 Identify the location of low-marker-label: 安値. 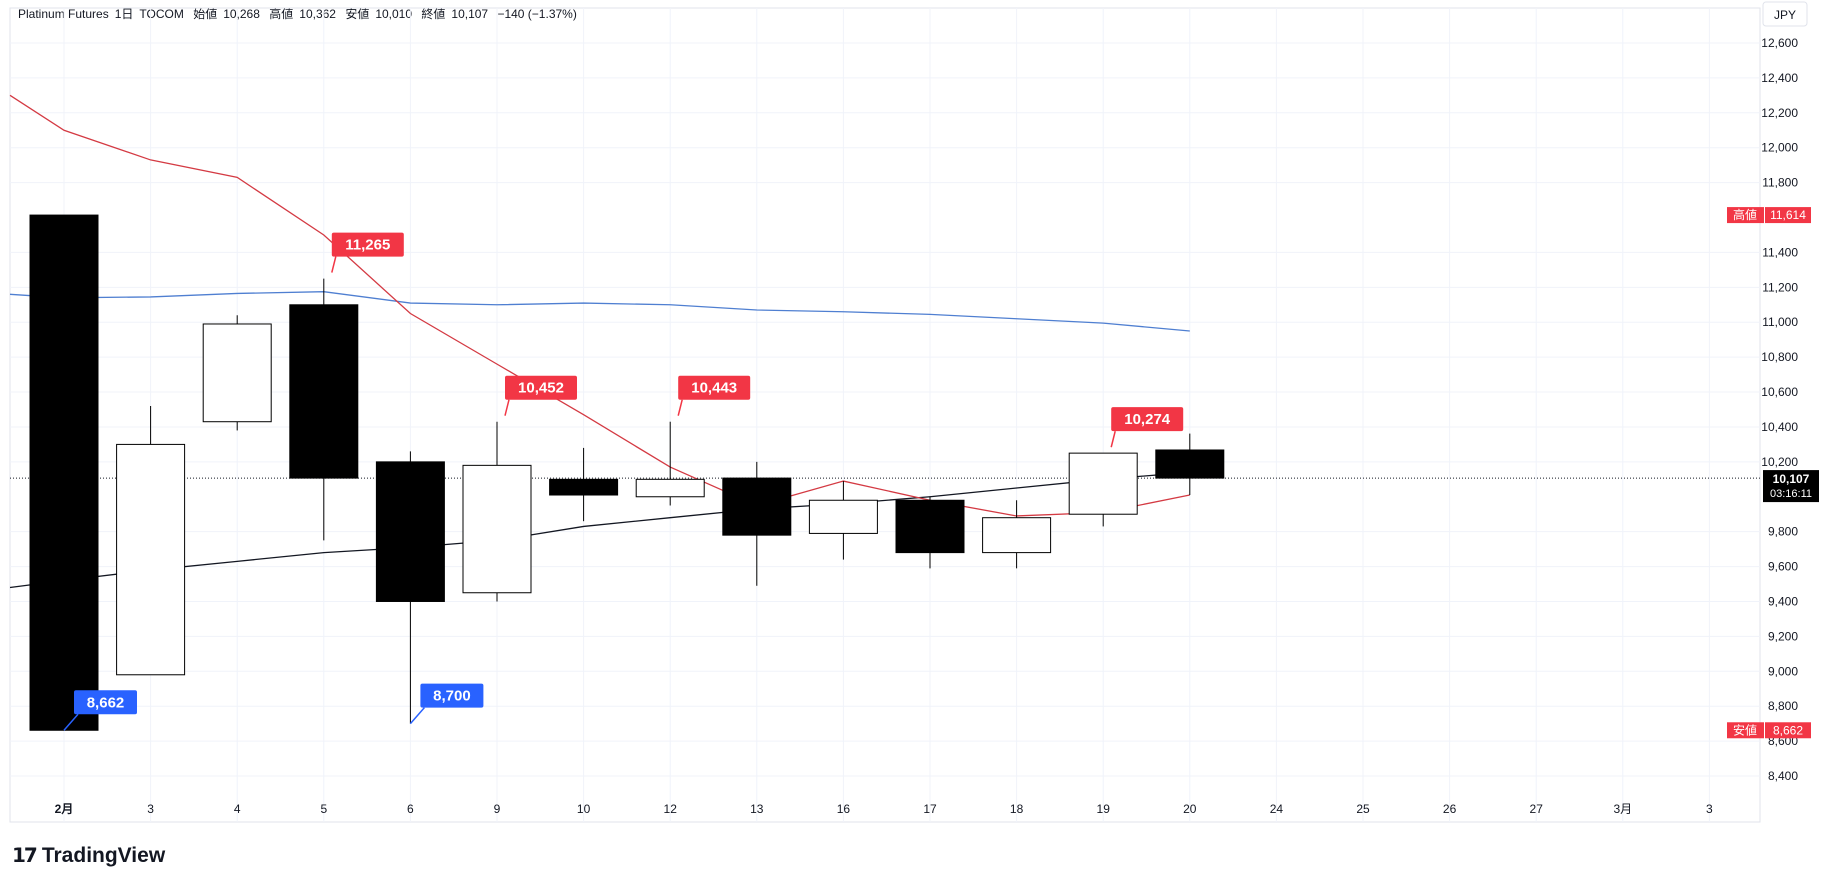
(1745, 729).